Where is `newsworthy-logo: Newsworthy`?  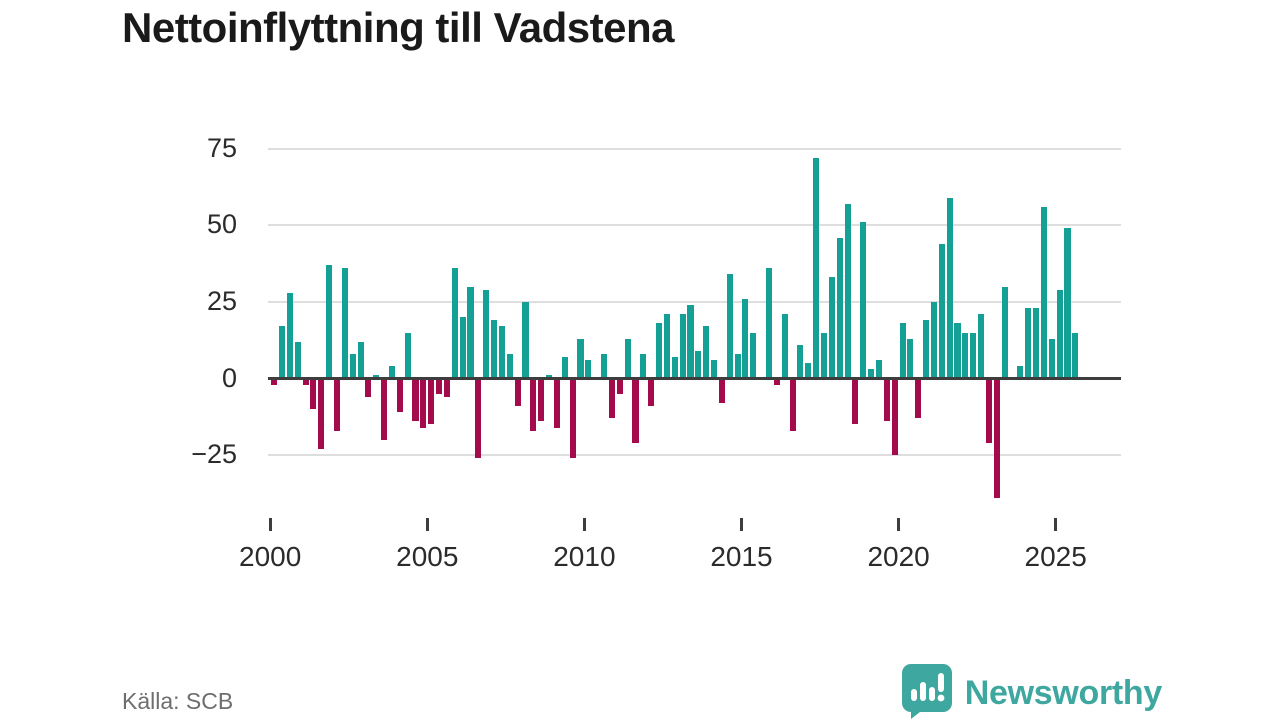 newsworthy-logo: Newsworthy is located at coordinates (1031, 691).